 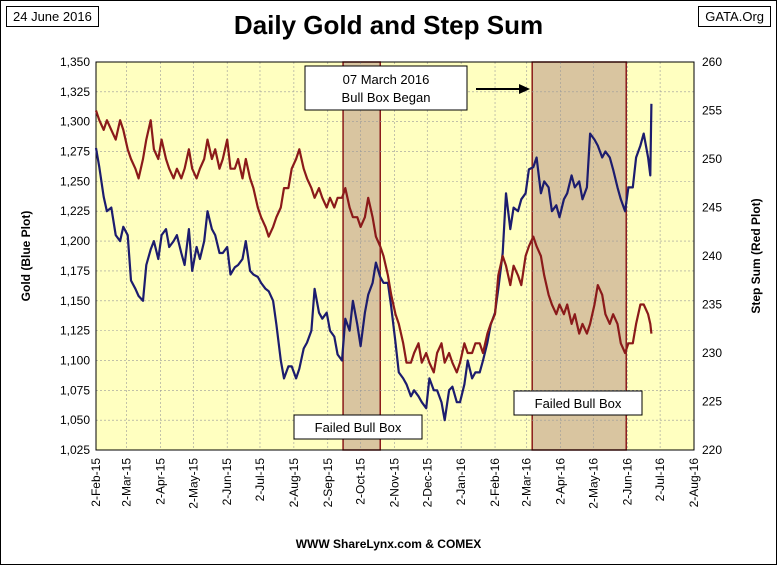 I want to click on x-tick-label: 2-May-16, so click(x=593, y=483).